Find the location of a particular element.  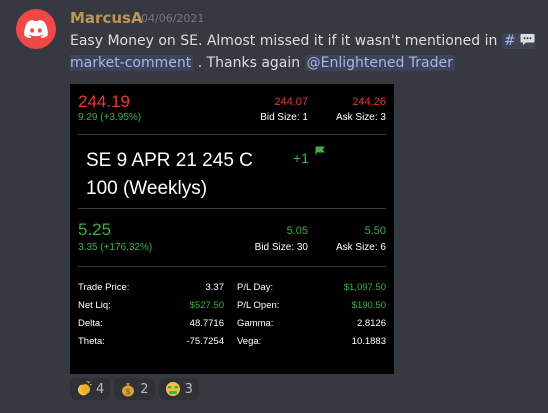

timestamp: 04/06/2021 is located at coordinates (173, 18).